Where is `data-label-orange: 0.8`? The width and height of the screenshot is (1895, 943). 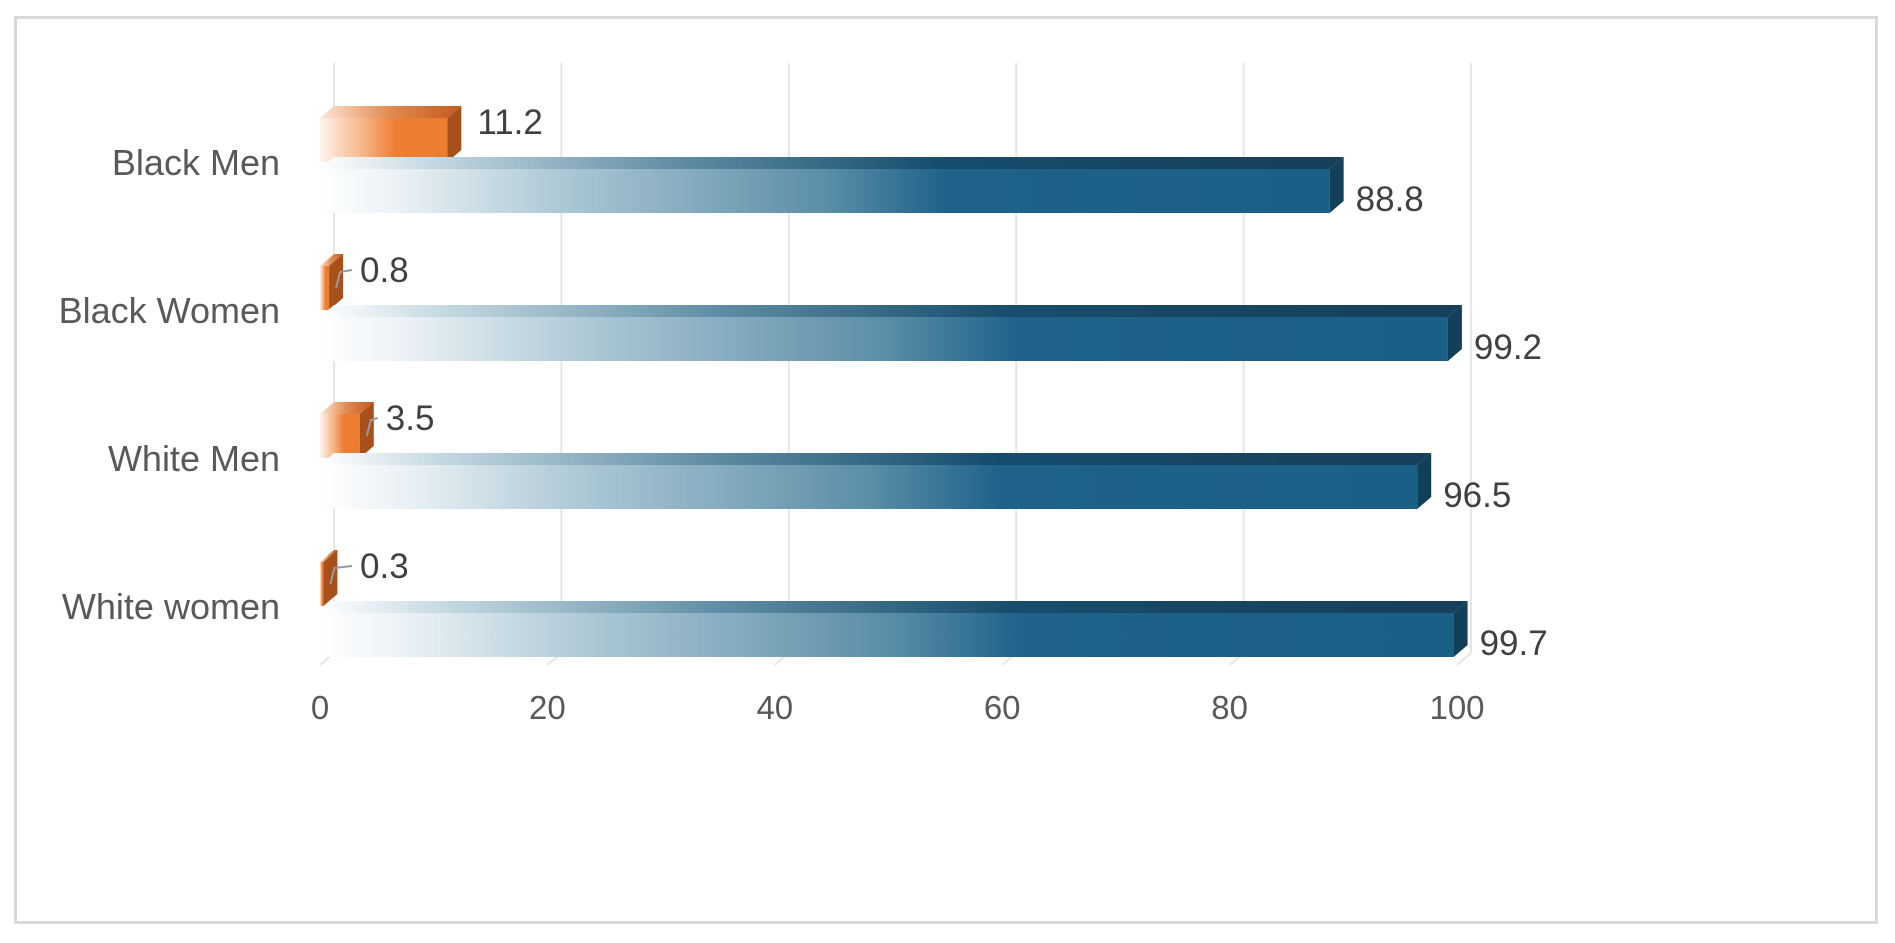 data-label-orange: 0.8 is located at coordinates (384, 270).